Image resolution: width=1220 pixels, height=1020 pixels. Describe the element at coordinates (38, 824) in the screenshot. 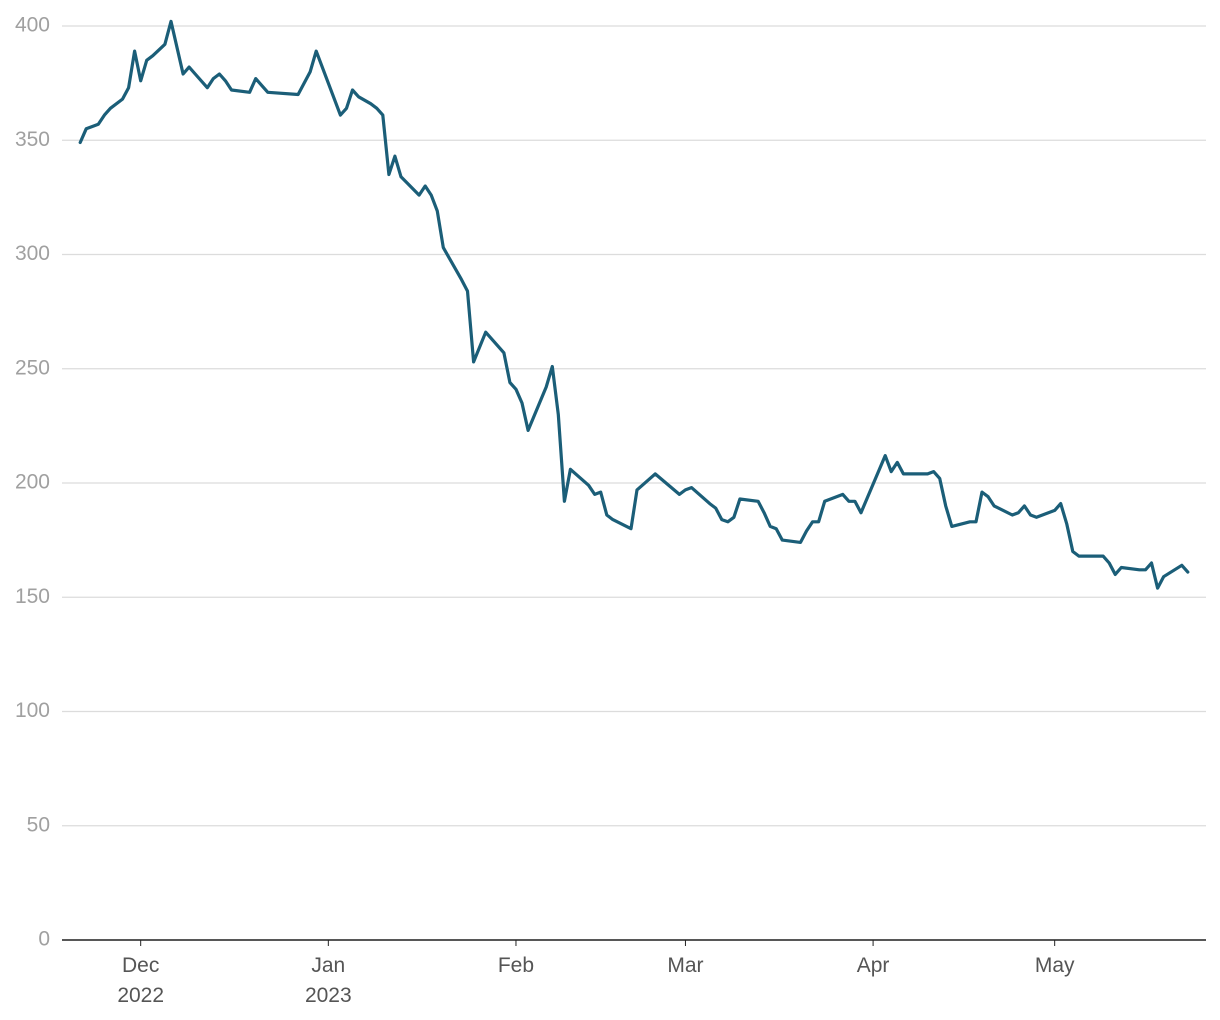

I see `y-tick-label: 50` at that location.